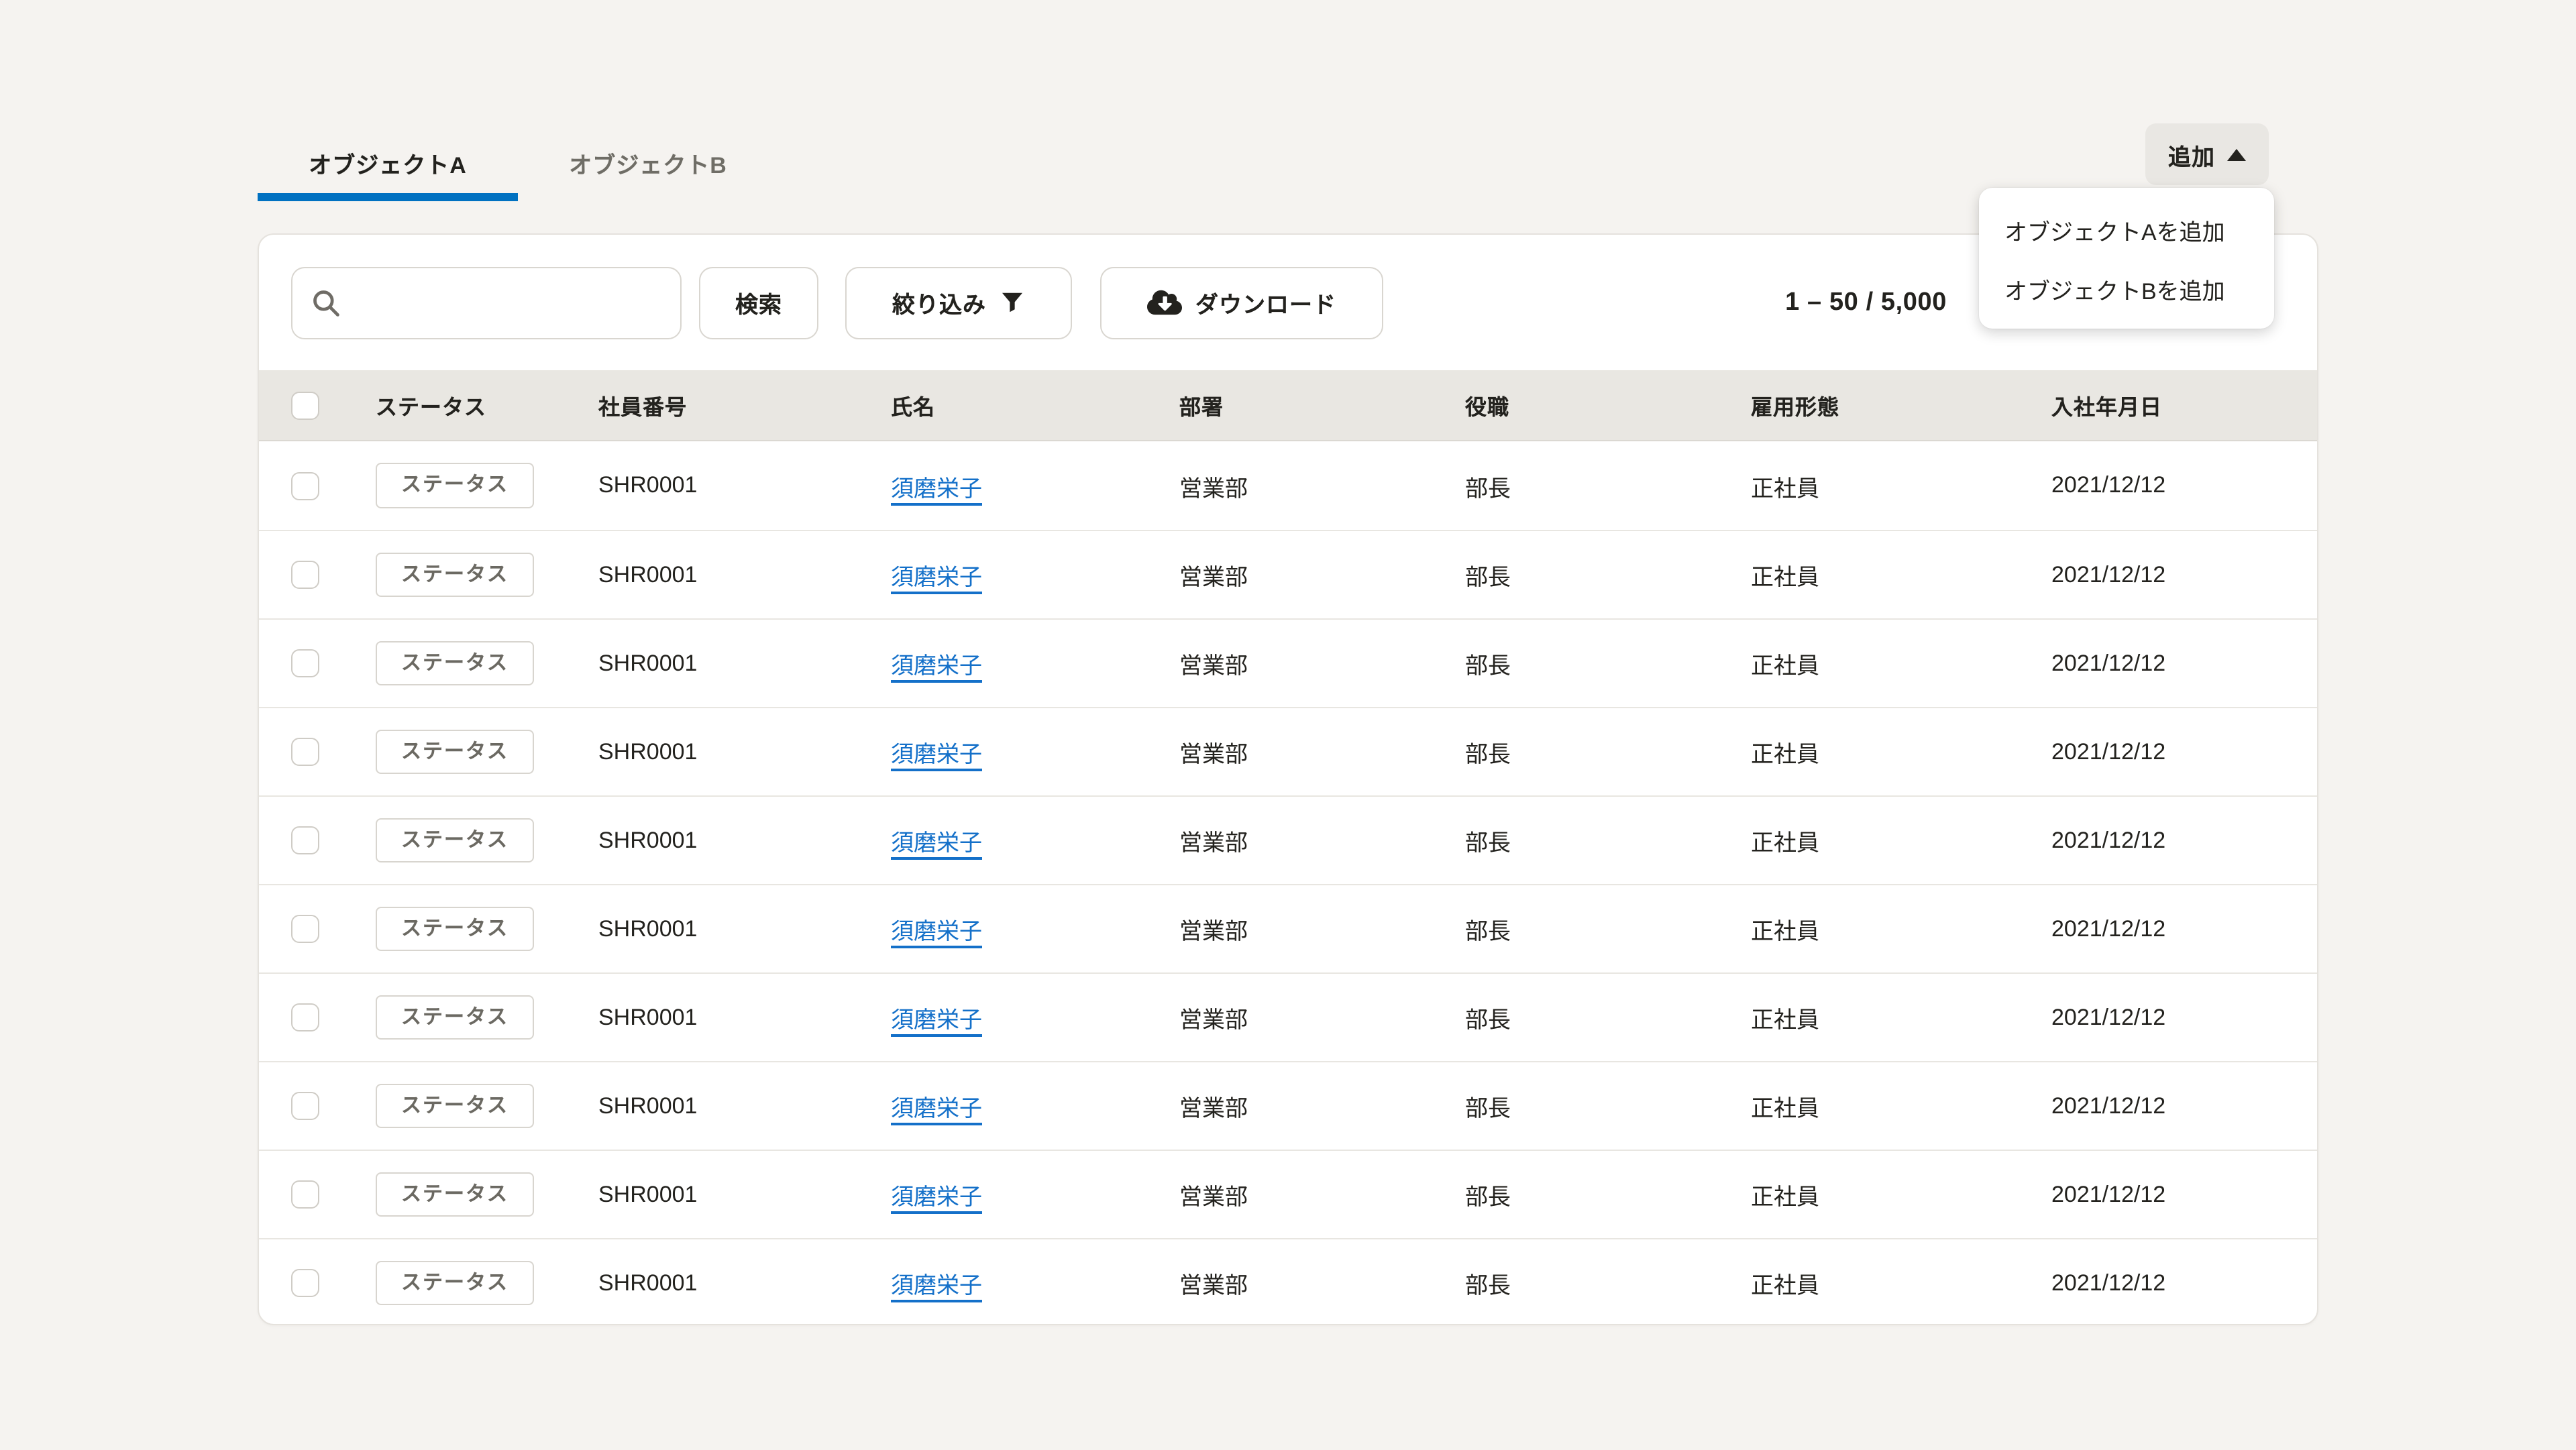 The width and height of the screenshot is (2576, 1450). I want to click on record-count: 1 – 50 / 5,000, so click(1866, 302).